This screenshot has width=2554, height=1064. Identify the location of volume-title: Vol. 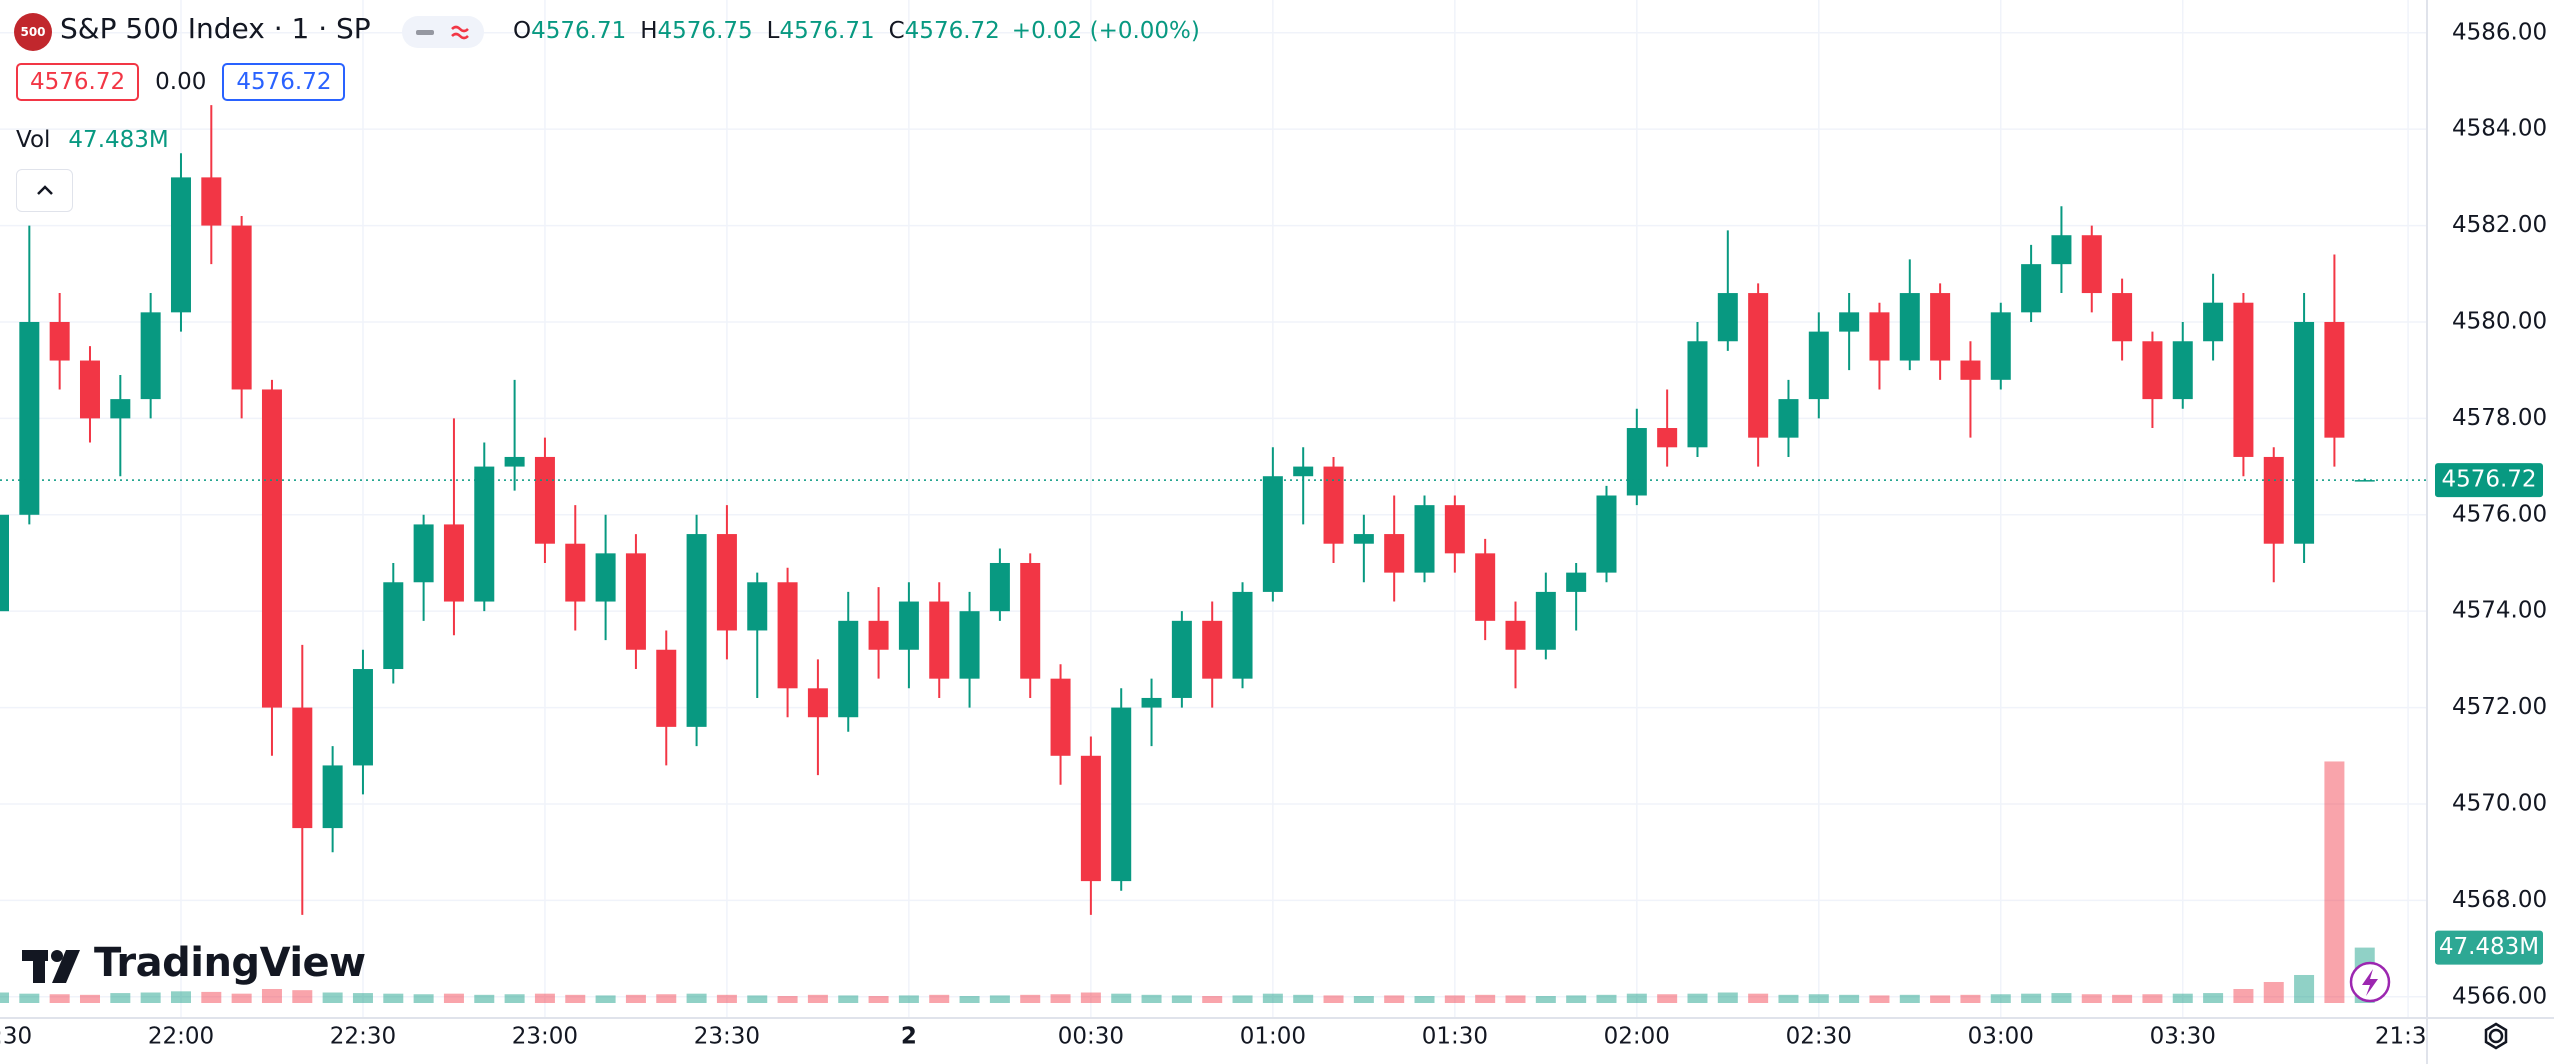
(33, 140).